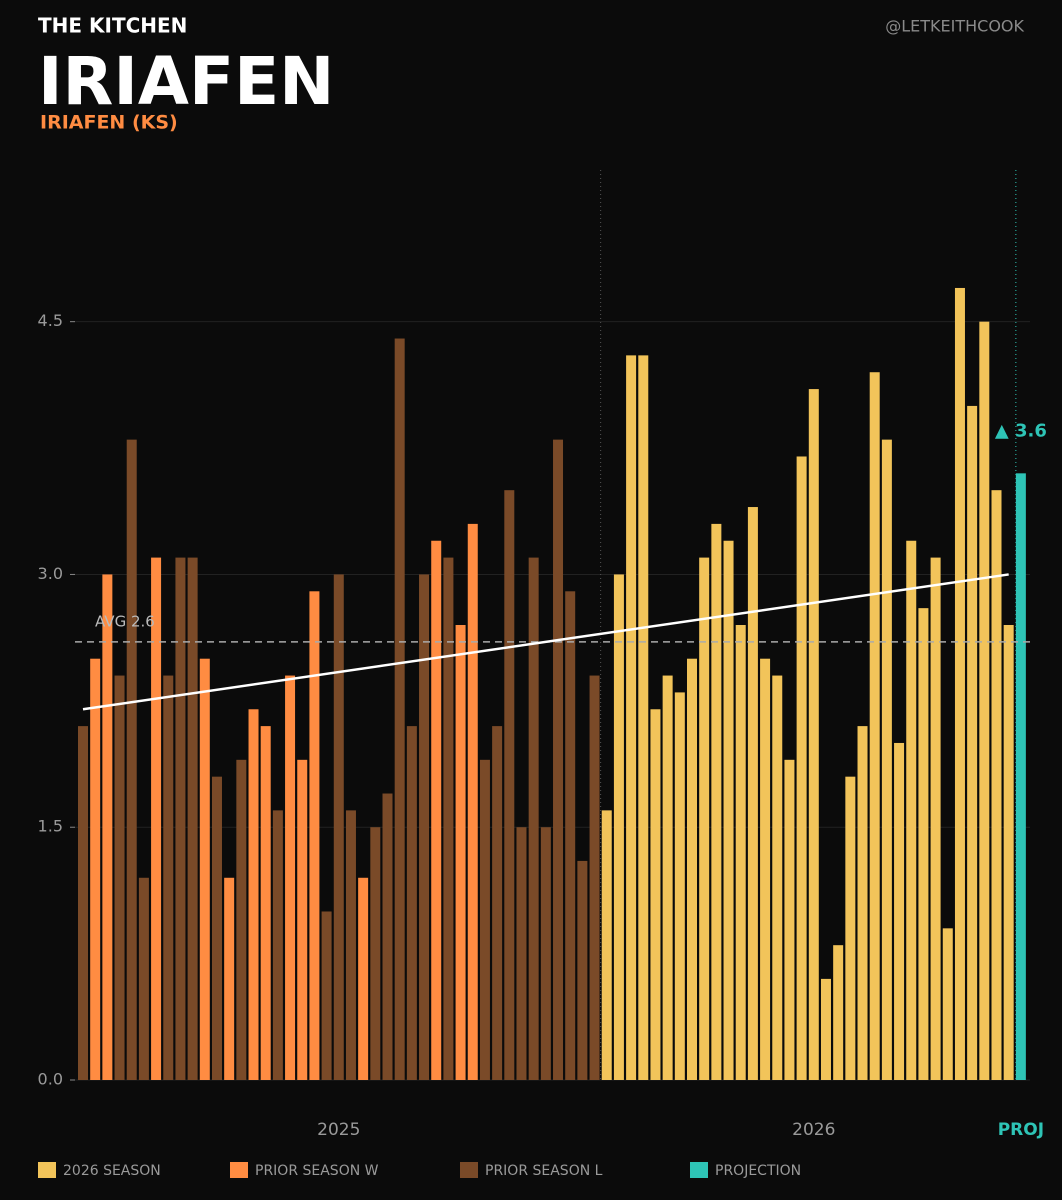 This screenshot has height=1200, width=1062. What do you see at coordinates (50, 573) in the screenshot?
I see `y-tick-label: 3.0` at bounding box center [50, 573].